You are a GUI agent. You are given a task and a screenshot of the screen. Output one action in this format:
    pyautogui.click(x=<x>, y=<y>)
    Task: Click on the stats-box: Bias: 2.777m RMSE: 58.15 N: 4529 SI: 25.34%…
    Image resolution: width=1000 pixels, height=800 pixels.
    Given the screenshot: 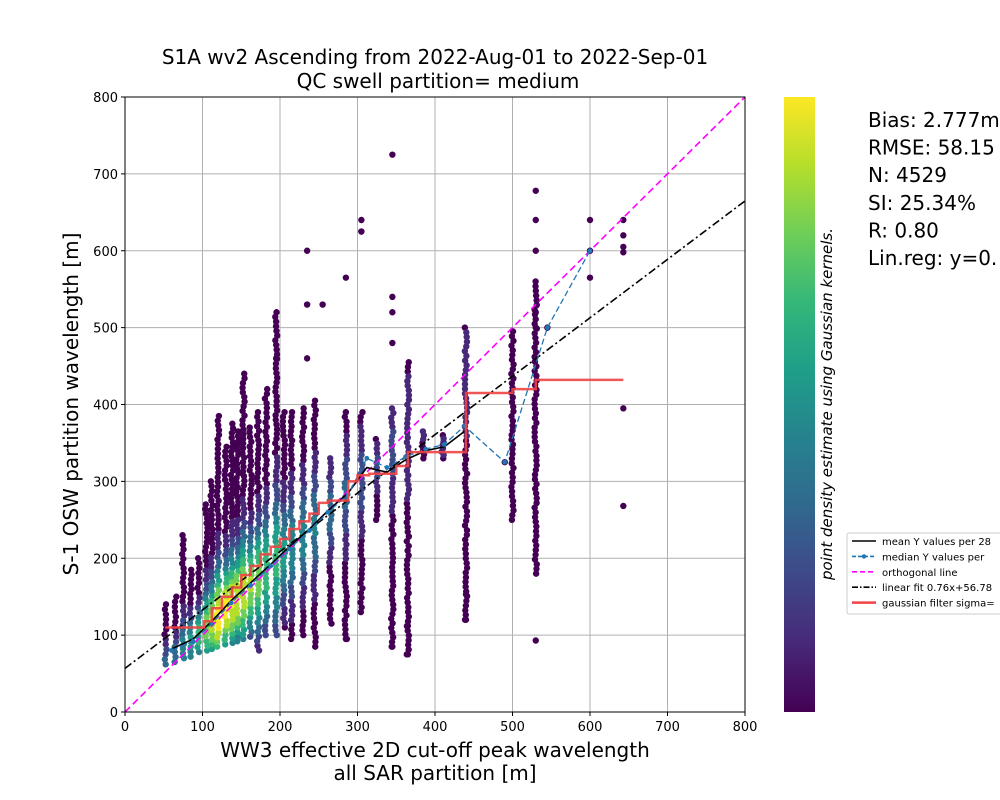 What is the action you would take?
    pyautogui.click(x=934, y=189)
    